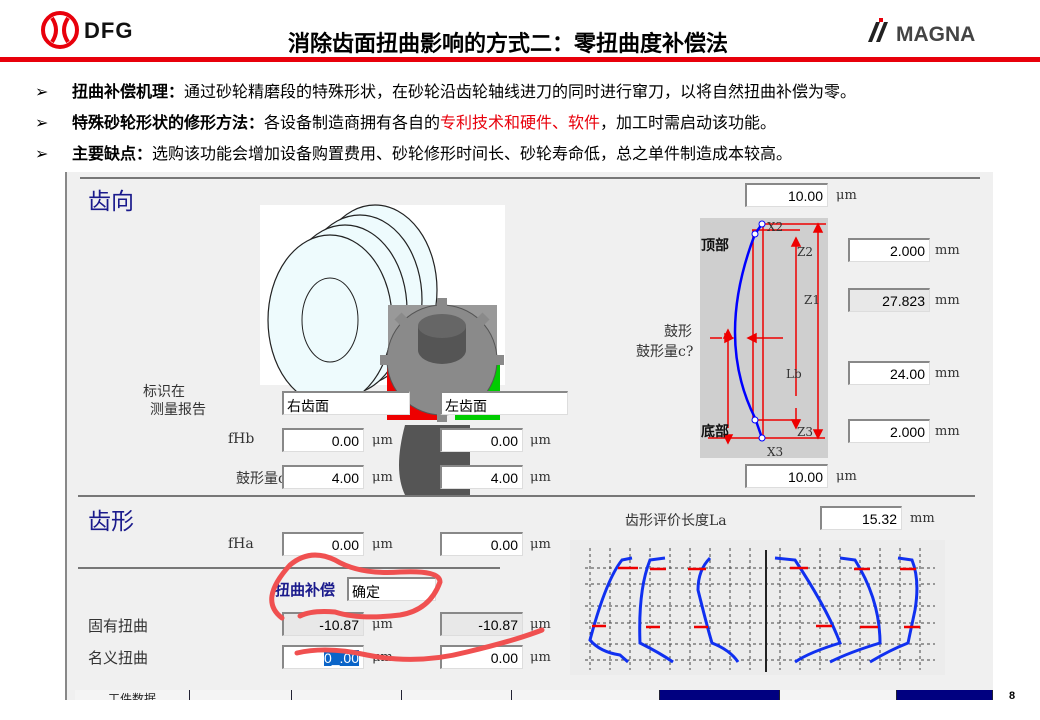  Describe the element at coordinates (391, 589) in the screenshot. I see `twist-compensation-select: 确定` at that location.